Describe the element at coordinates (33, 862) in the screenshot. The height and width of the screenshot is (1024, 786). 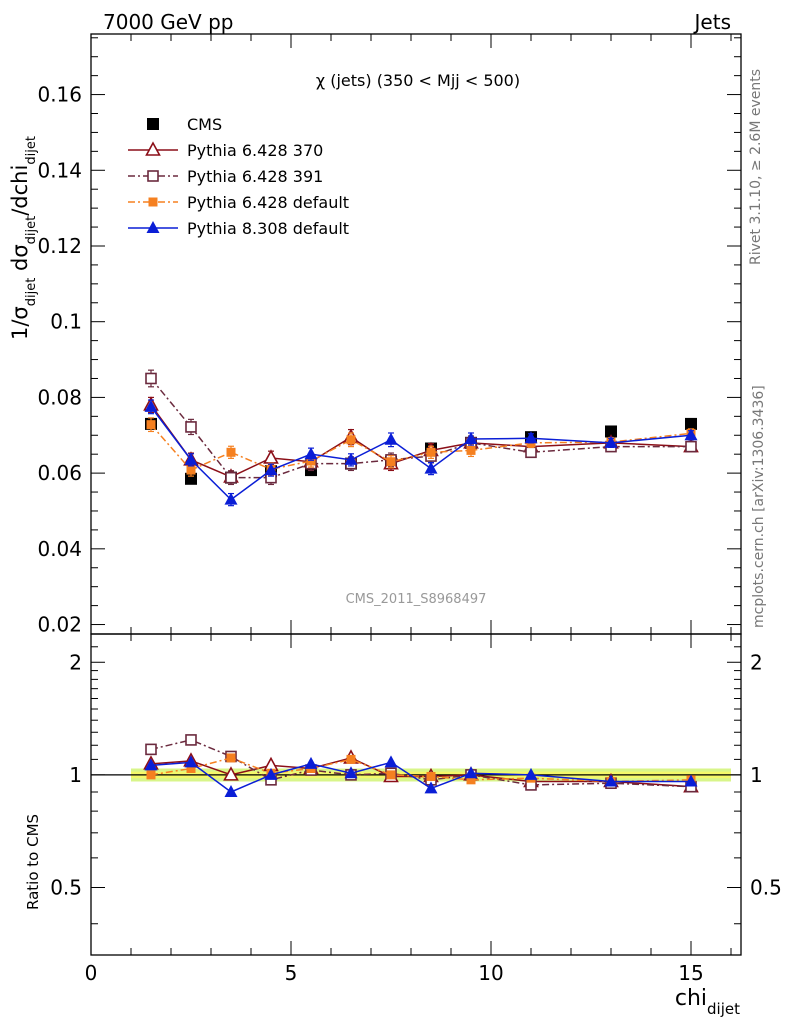
I see `ratio-y-axis-label: Ratio to CMS` at that location.